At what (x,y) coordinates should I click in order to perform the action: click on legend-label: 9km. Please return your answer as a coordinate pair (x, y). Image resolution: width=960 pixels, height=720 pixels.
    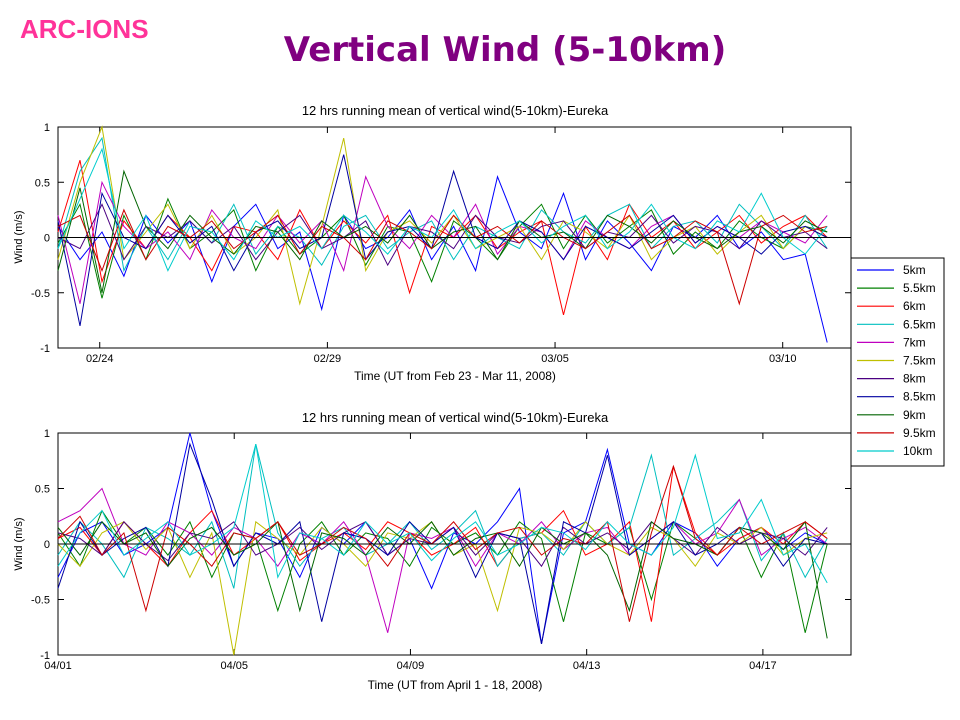
    Looking at the image, I should click on (914, 415).